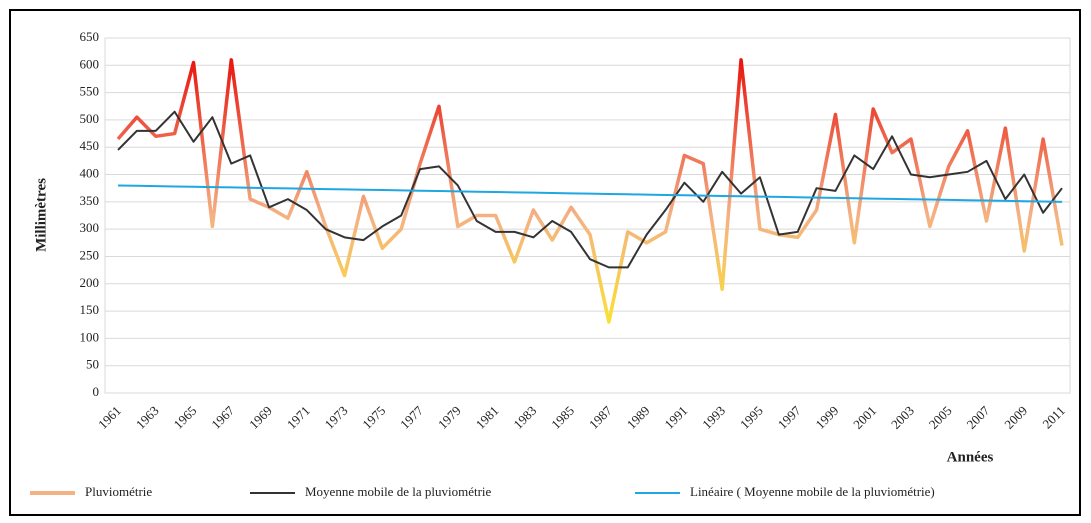 This screenshot has width=1091, height=523. I want to click on series-line, so click(590, 193).